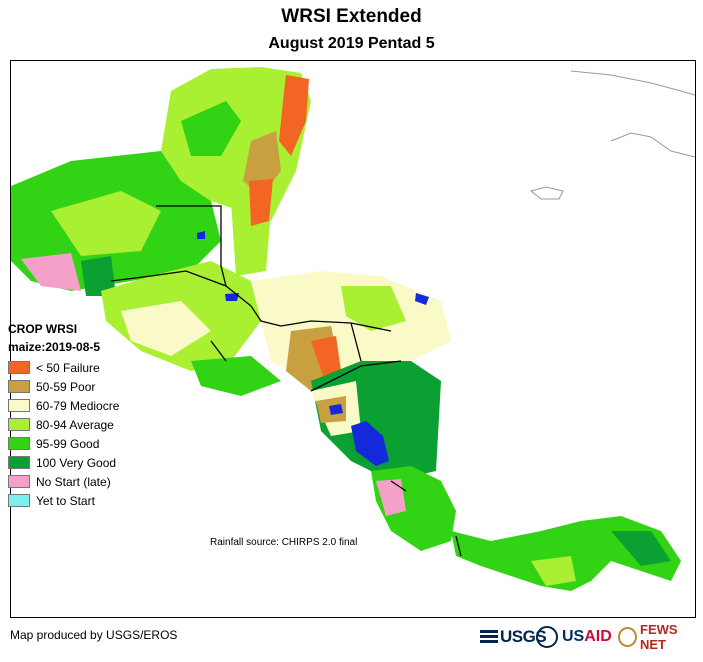 Image resolution: width=703 pixels, height=662 pixels. I want to click on rainfall-source: Rainfall source: CHIRPS 2.0 final, so click(284, 542).